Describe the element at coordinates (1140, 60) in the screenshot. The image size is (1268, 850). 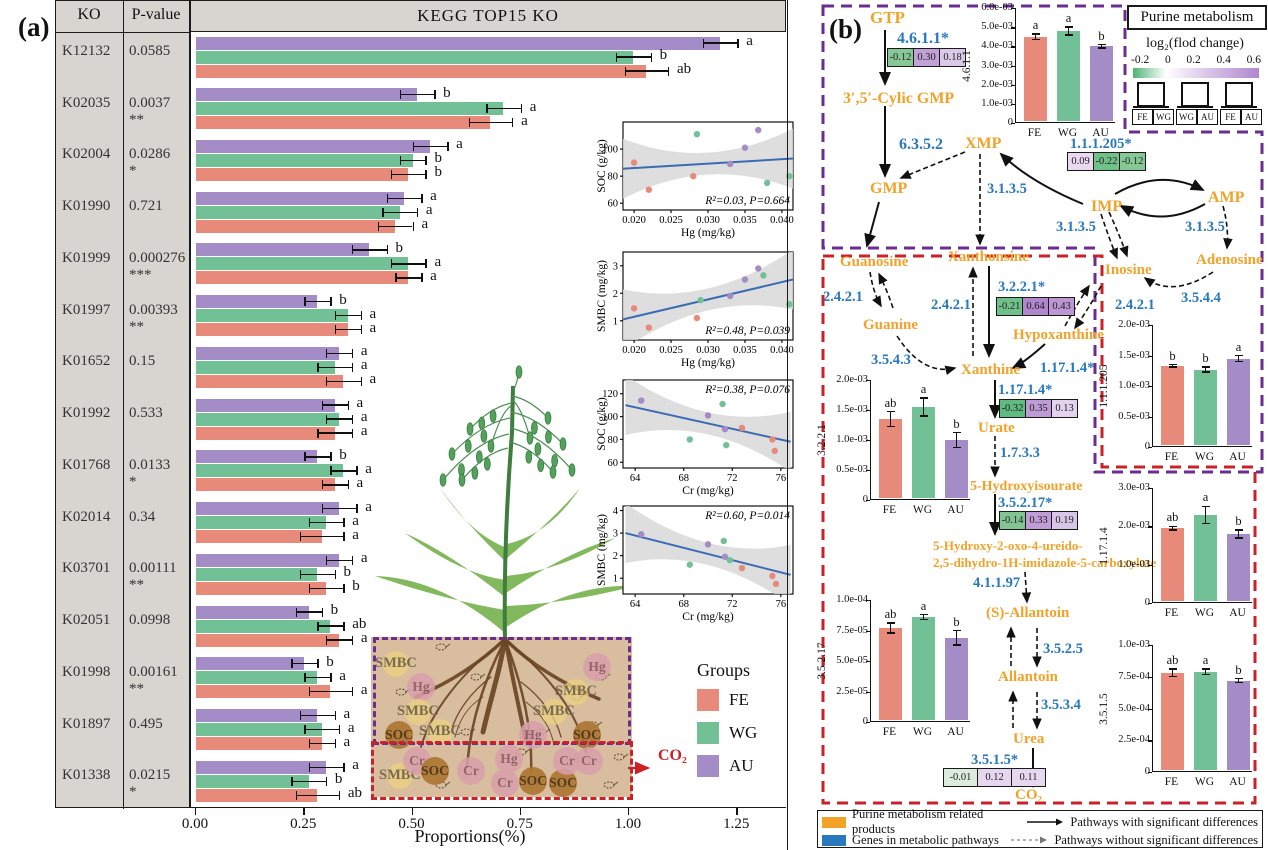
I see `scale-tick-label: -0.2` at that location.